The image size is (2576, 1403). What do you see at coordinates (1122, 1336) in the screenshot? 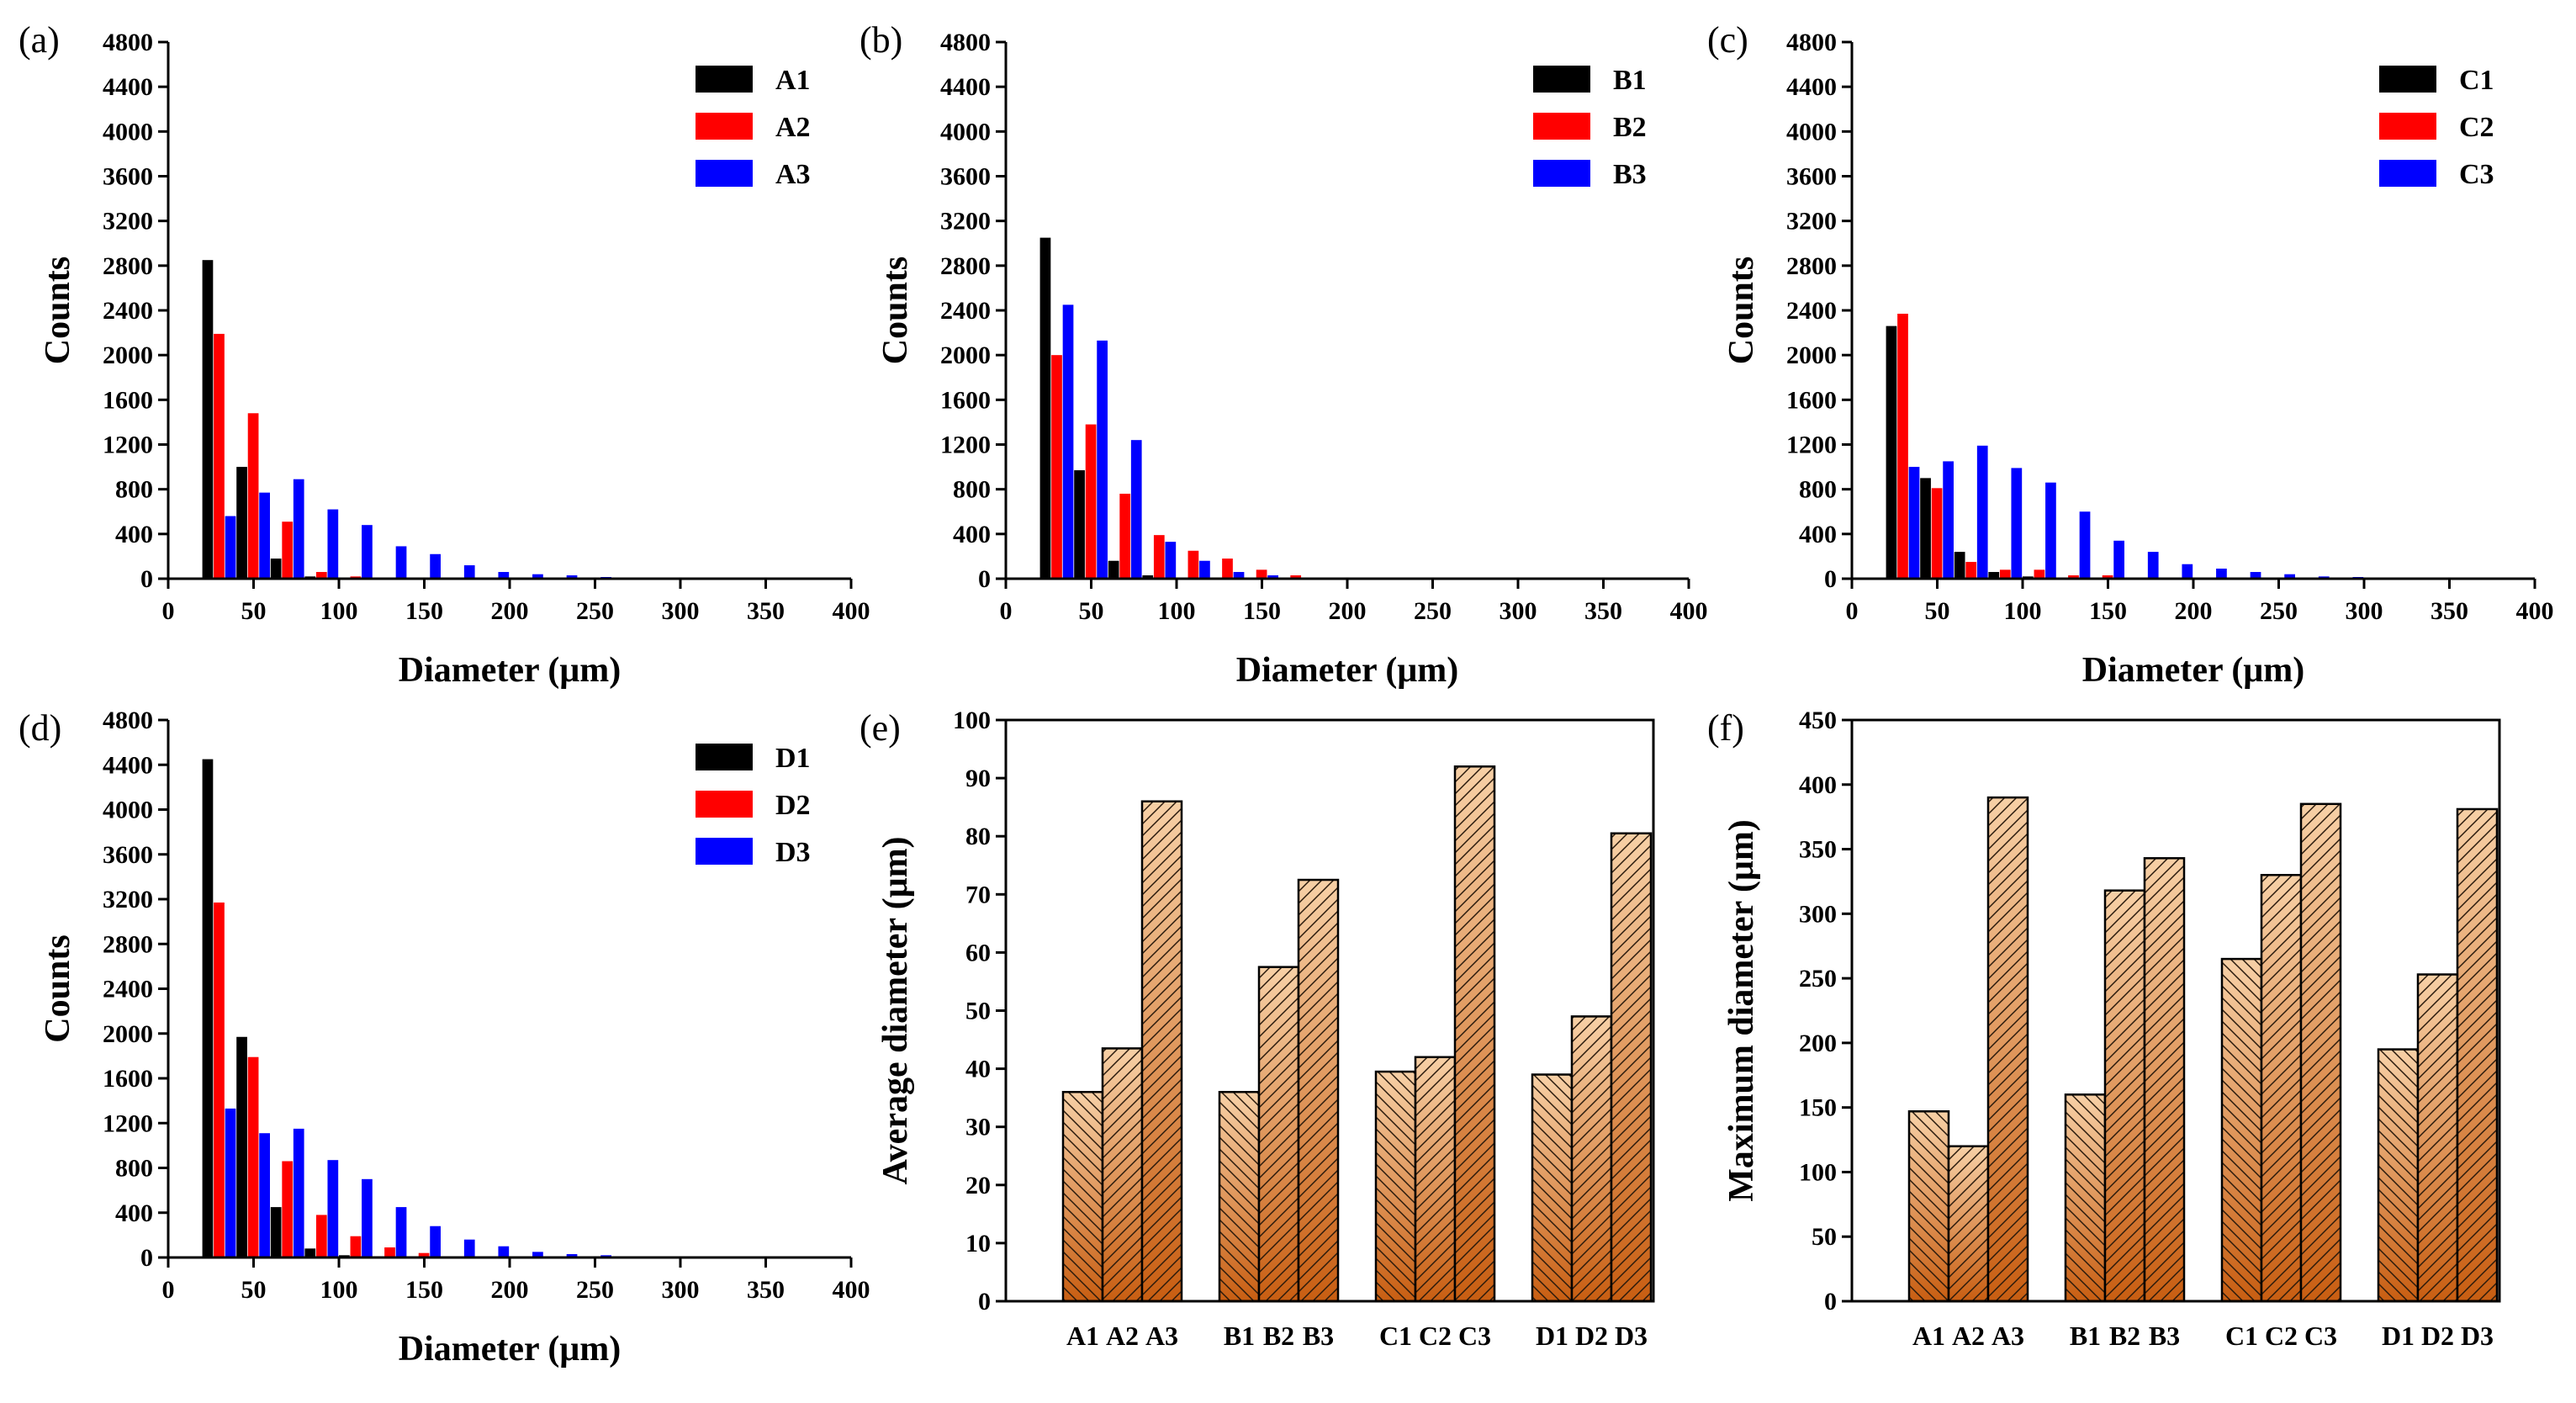
I see `category-label-A2: A2` at bounding box center [1122, 1336].